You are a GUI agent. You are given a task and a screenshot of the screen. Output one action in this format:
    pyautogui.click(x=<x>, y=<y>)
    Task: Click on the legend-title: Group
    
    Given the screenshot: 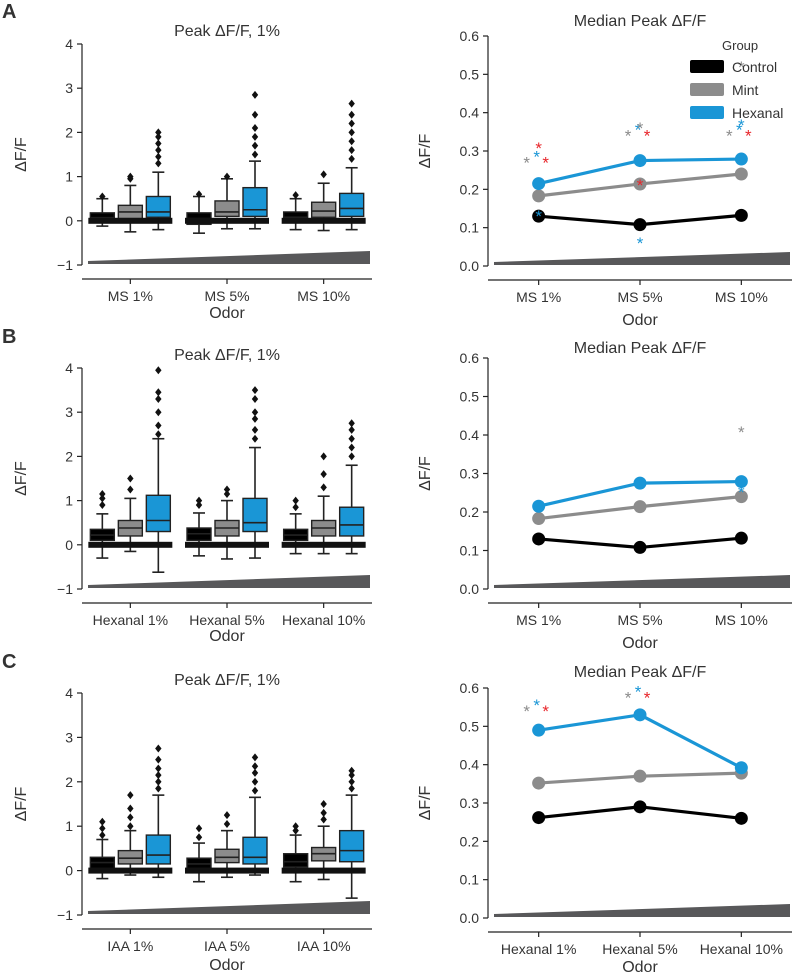 What is the action you would take?
    pyautogui.click(x=740, y=45)
    